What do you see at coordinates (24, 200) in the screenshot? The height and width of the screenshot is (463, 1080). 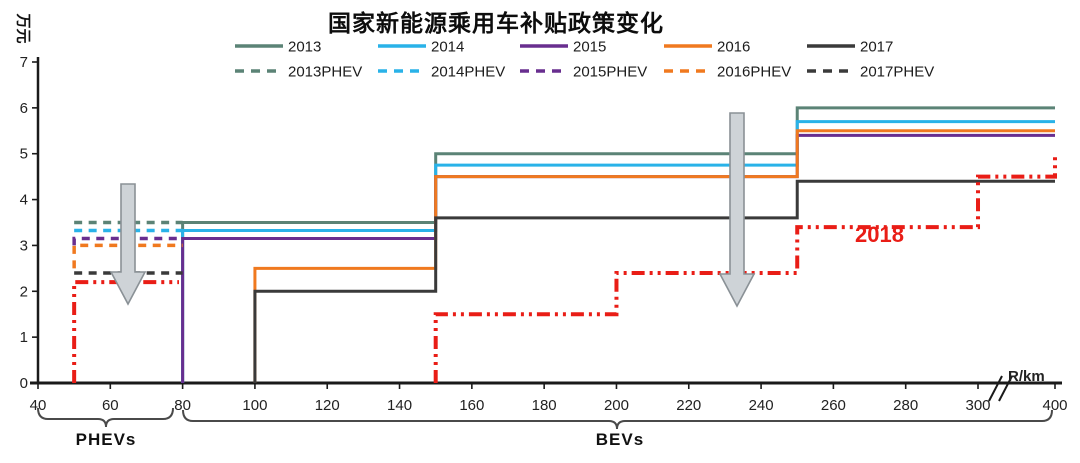 I see `y-tick-label: 4` at bounding box center [24, 200].